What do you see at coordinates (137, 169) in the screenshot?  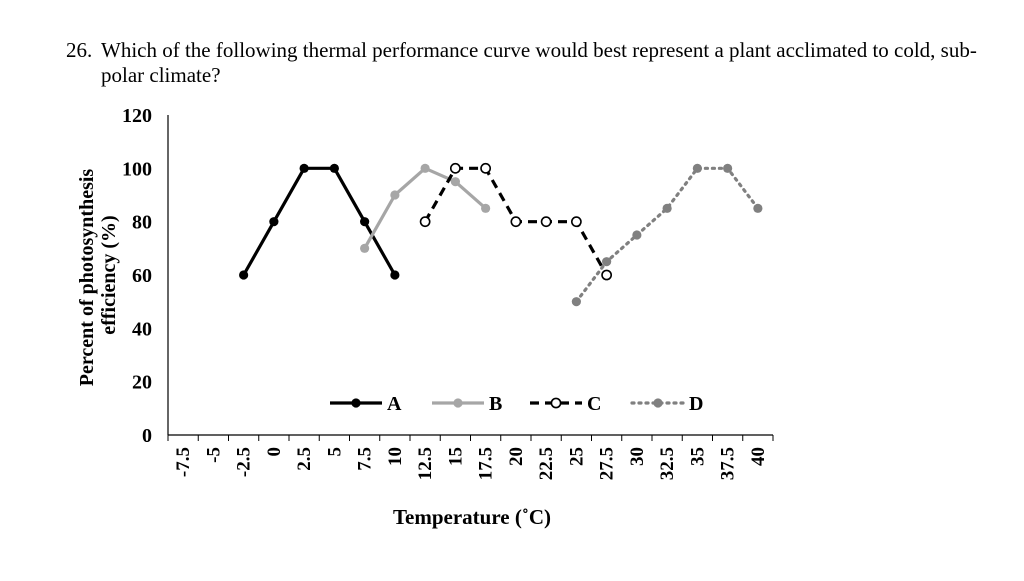 I see `y-tick-label: 100` at bounding box center [137, 169].